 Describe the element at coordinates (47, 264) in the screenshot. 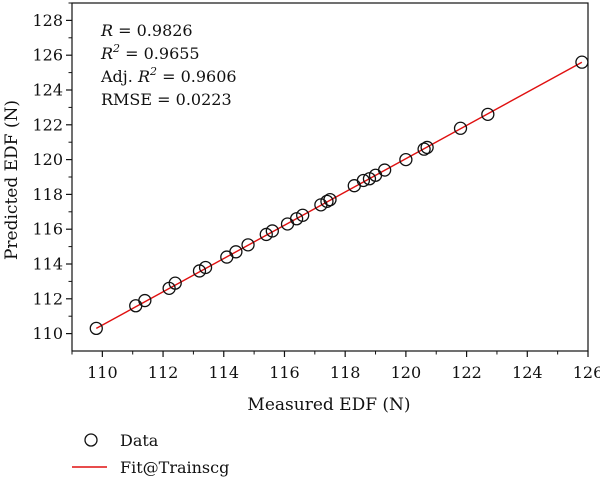

I see `y-tick-label: 114` at that location.